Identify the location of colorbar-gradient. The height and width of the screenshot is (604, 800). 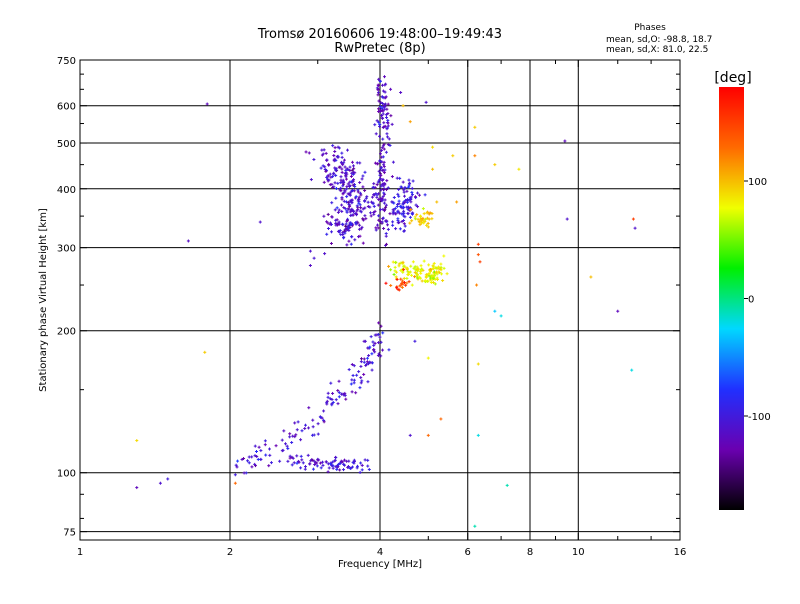
(731, 298).